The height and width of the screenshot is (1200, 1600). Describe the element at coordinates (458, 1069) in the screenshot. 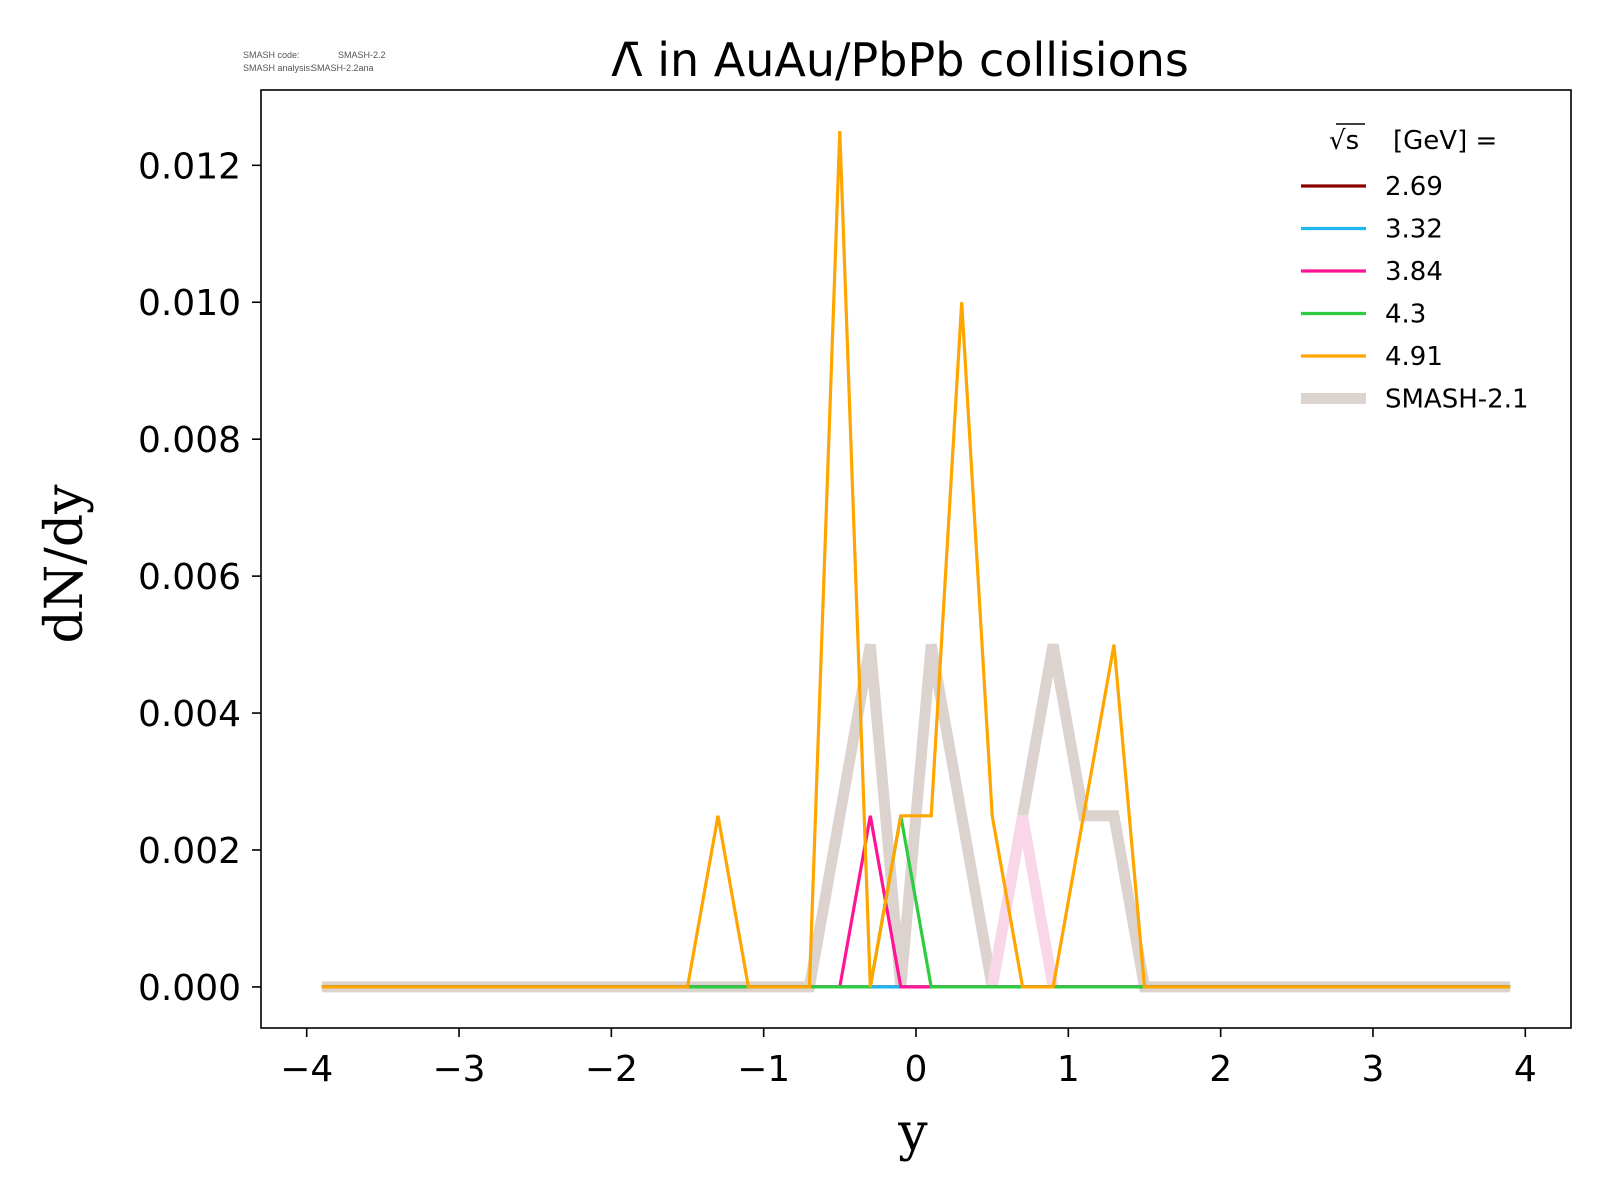

I see `x-tick-label: −3` at that location.